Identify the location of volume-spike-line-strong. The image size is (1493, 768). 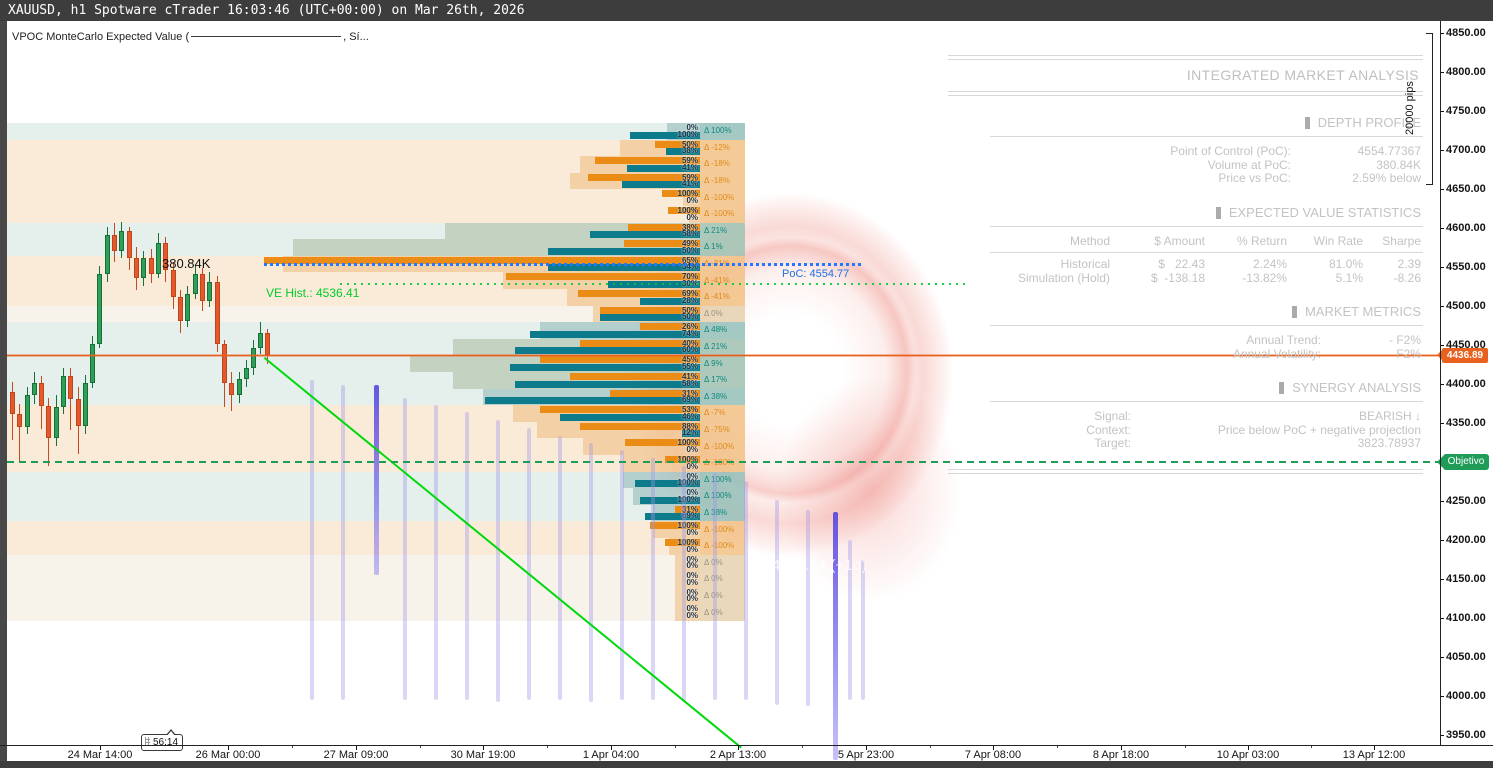
(835, 636).